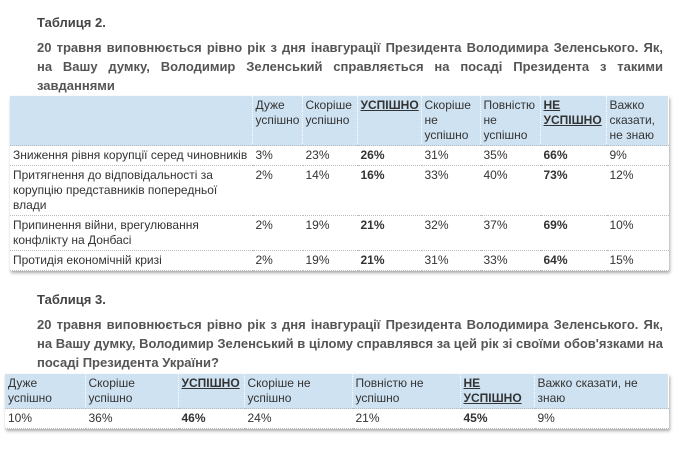 Image resolution: width=674 pixels, height=458 pixels. Describe the element at coordinates (637, 260) in the screenshot. I see `table-cell: 15%` at that location.